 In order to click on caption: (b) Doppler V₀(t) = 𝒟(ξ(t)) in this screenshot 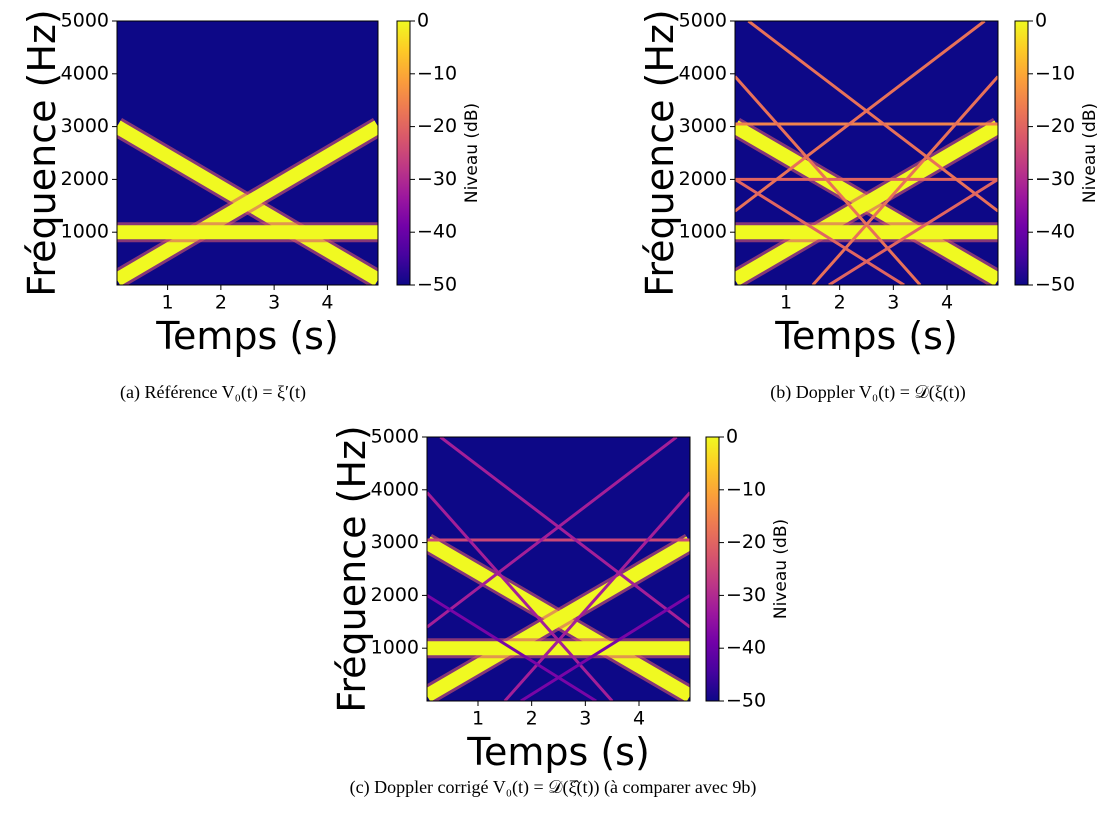, I will do `click(867, 392)`.